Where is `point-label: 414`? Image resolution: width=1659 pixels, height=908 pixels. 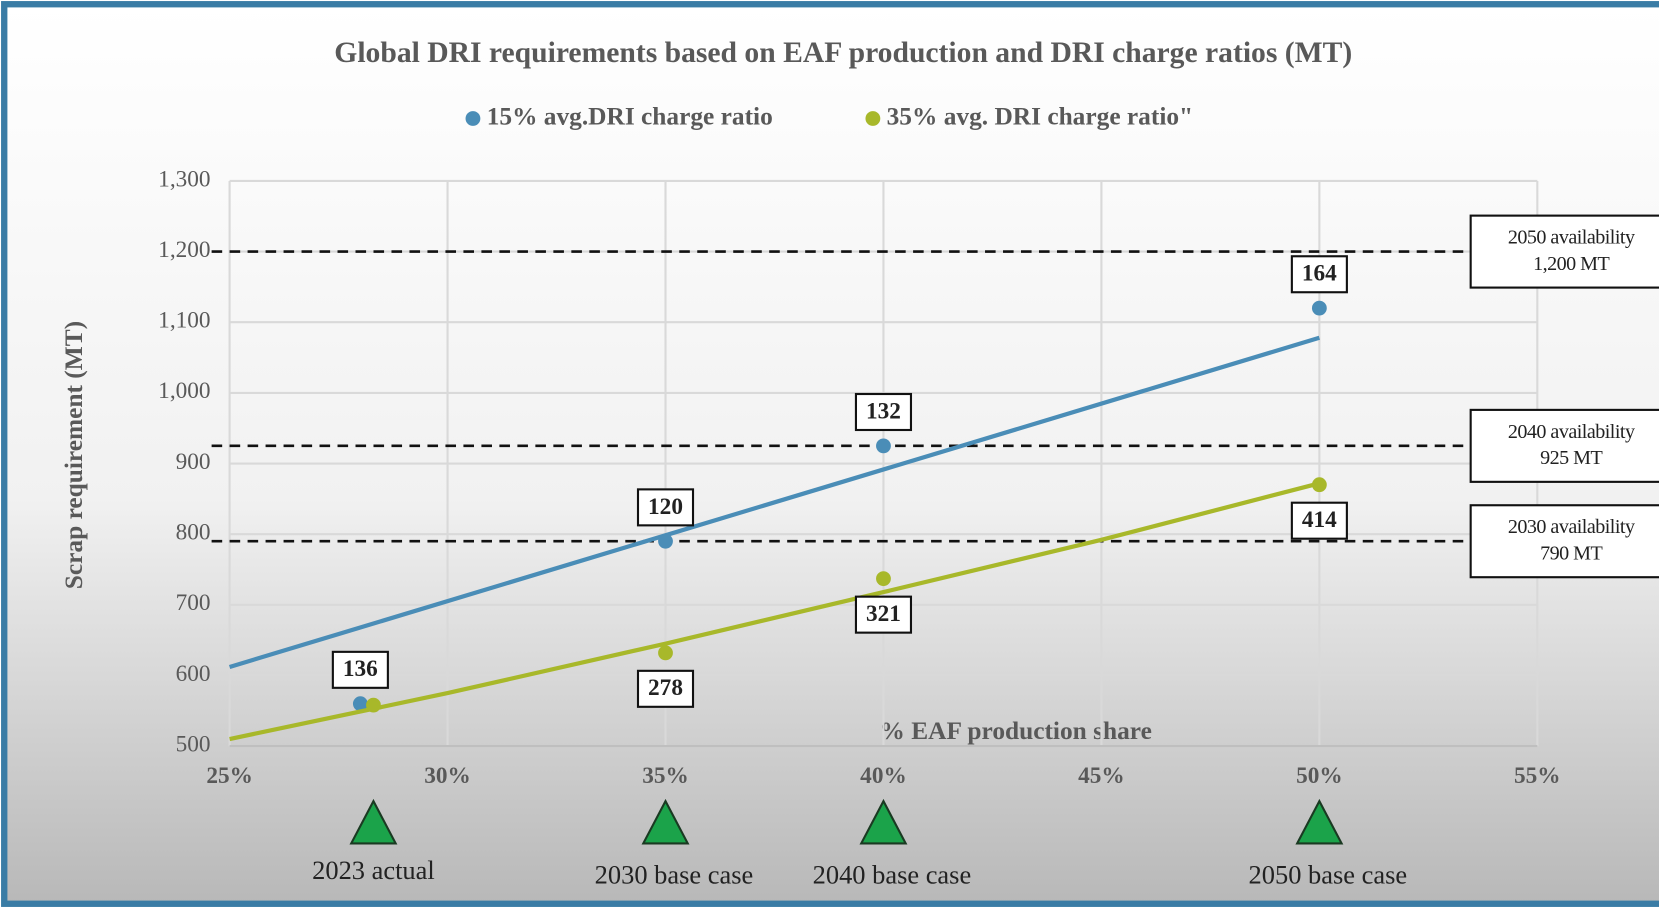
point-label: 414 is located at coordinates (1319, 520).